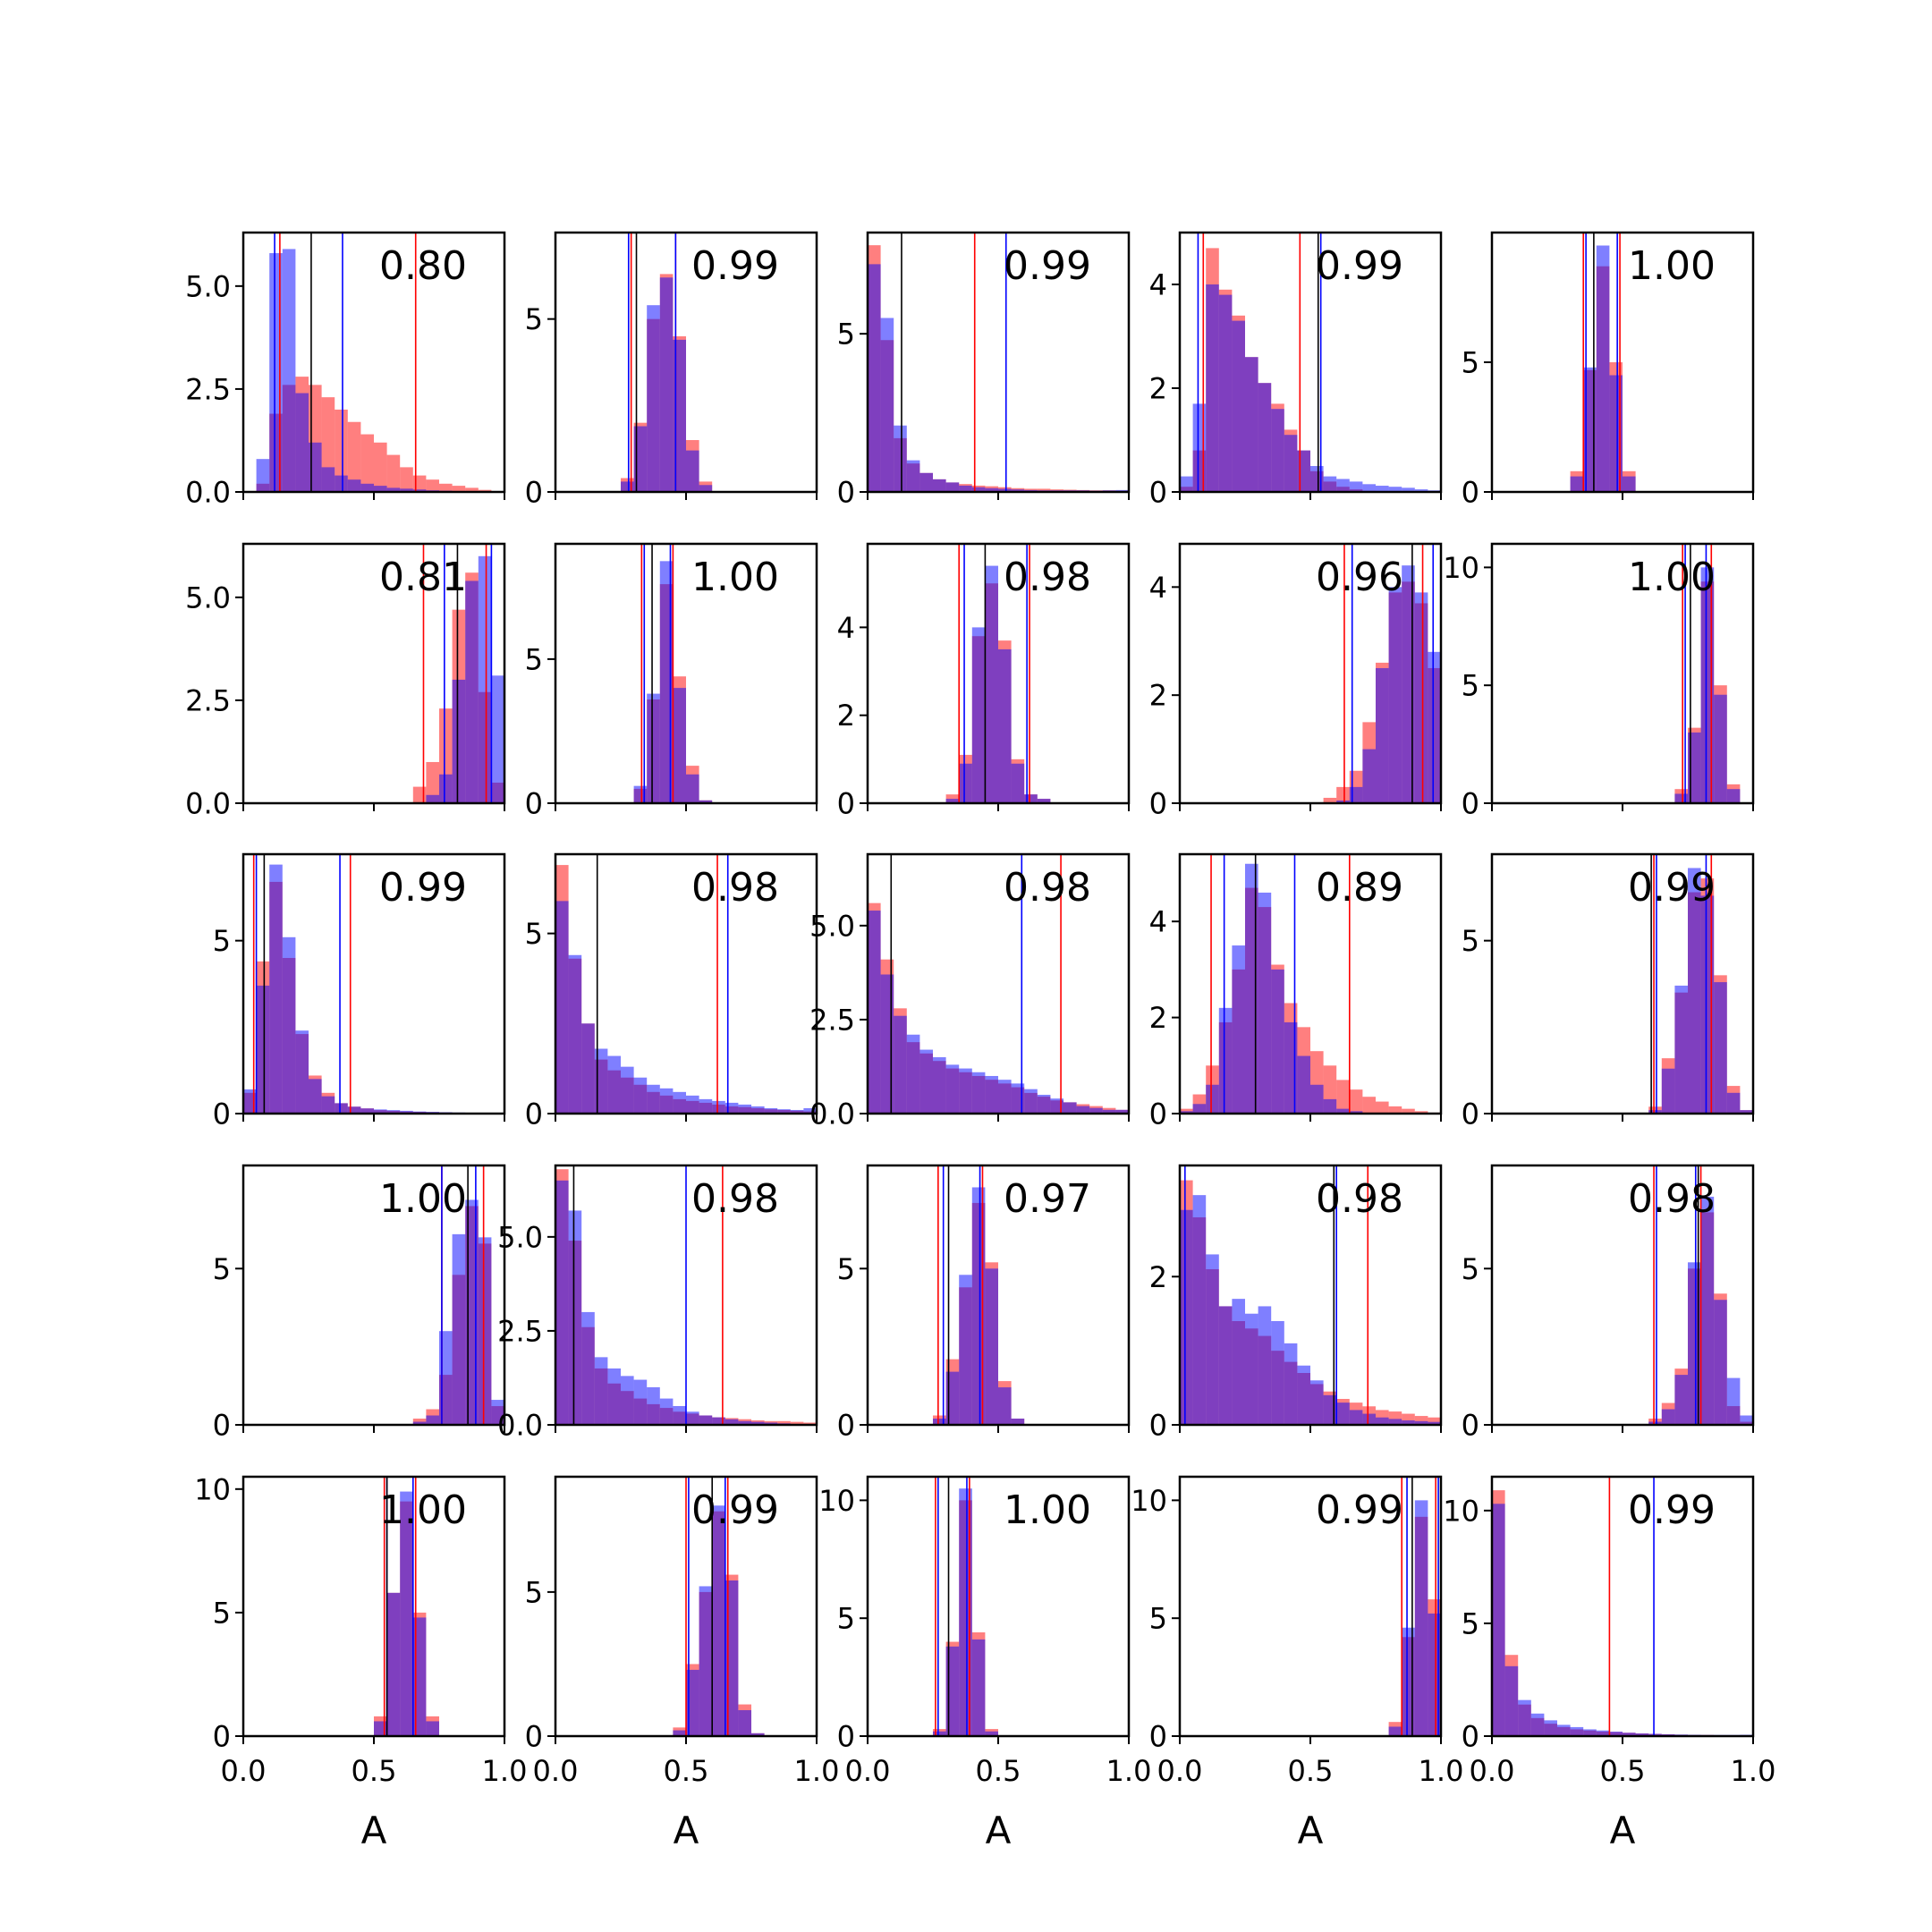 This screenshot has height=1932, width=1932. What do you see at coordinates (952, 801) in the screenshot?
I see `panel-8-blue-bar` at bounding box center [952, 801].